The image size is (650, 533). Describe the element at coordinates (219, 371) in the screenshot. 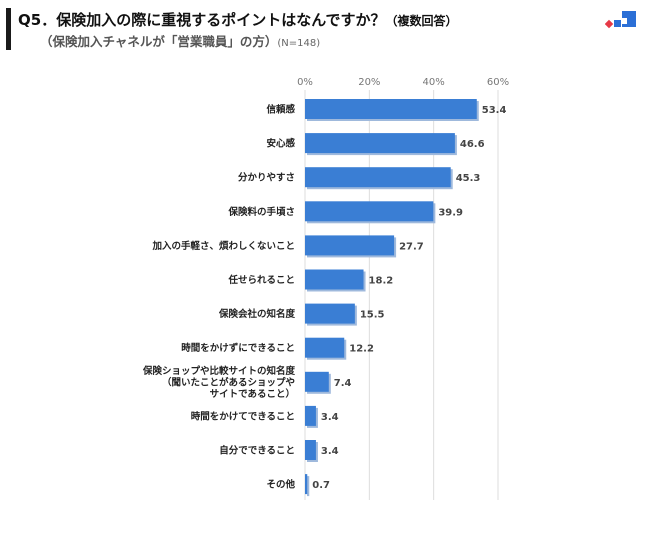

I see `category-label: 保険ショップや比較サイトの知名度` at that location.